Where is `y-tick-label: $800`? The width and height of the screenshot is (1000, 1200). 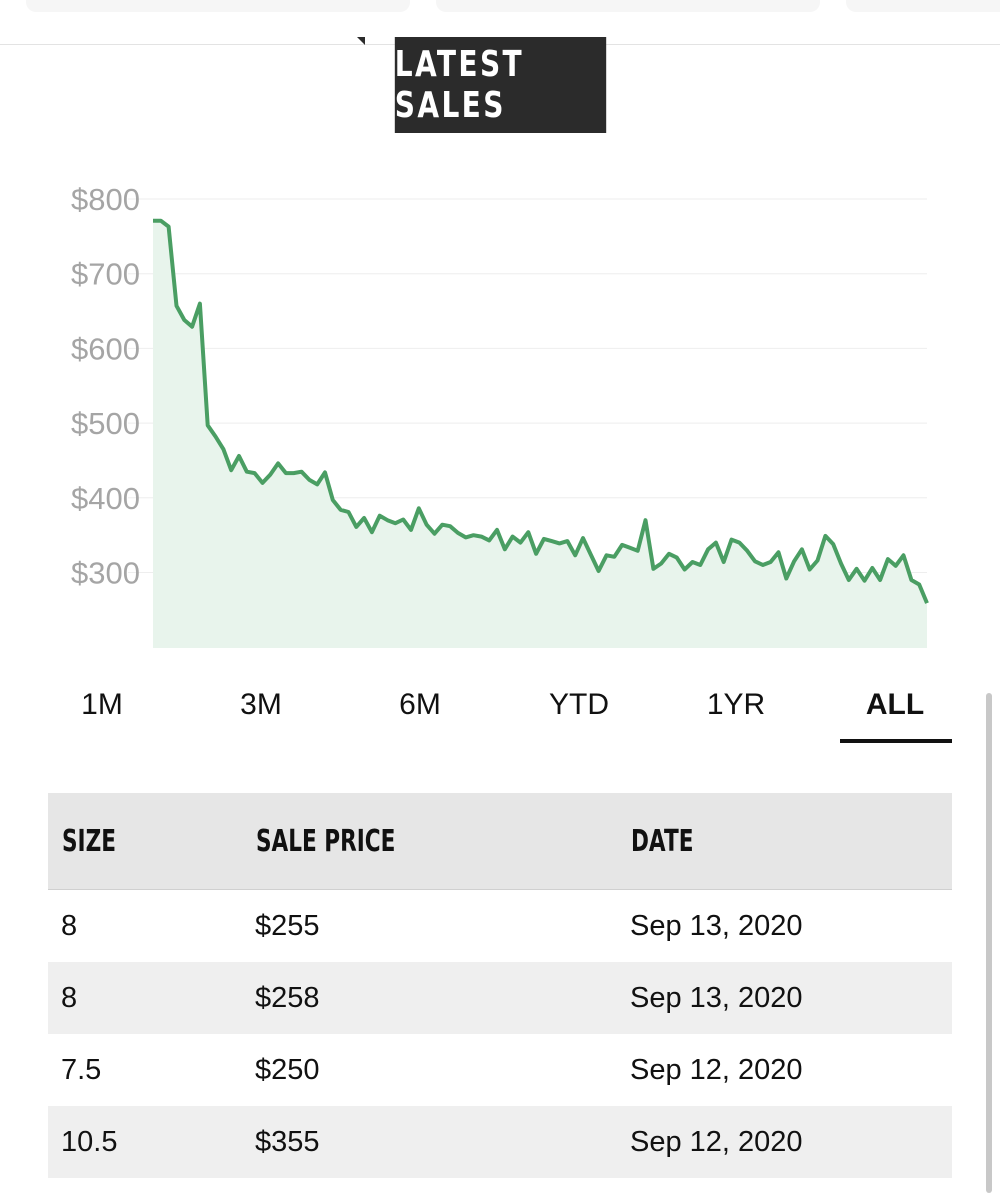
y-tick-label: $800 is located at coordinates (105, 199).